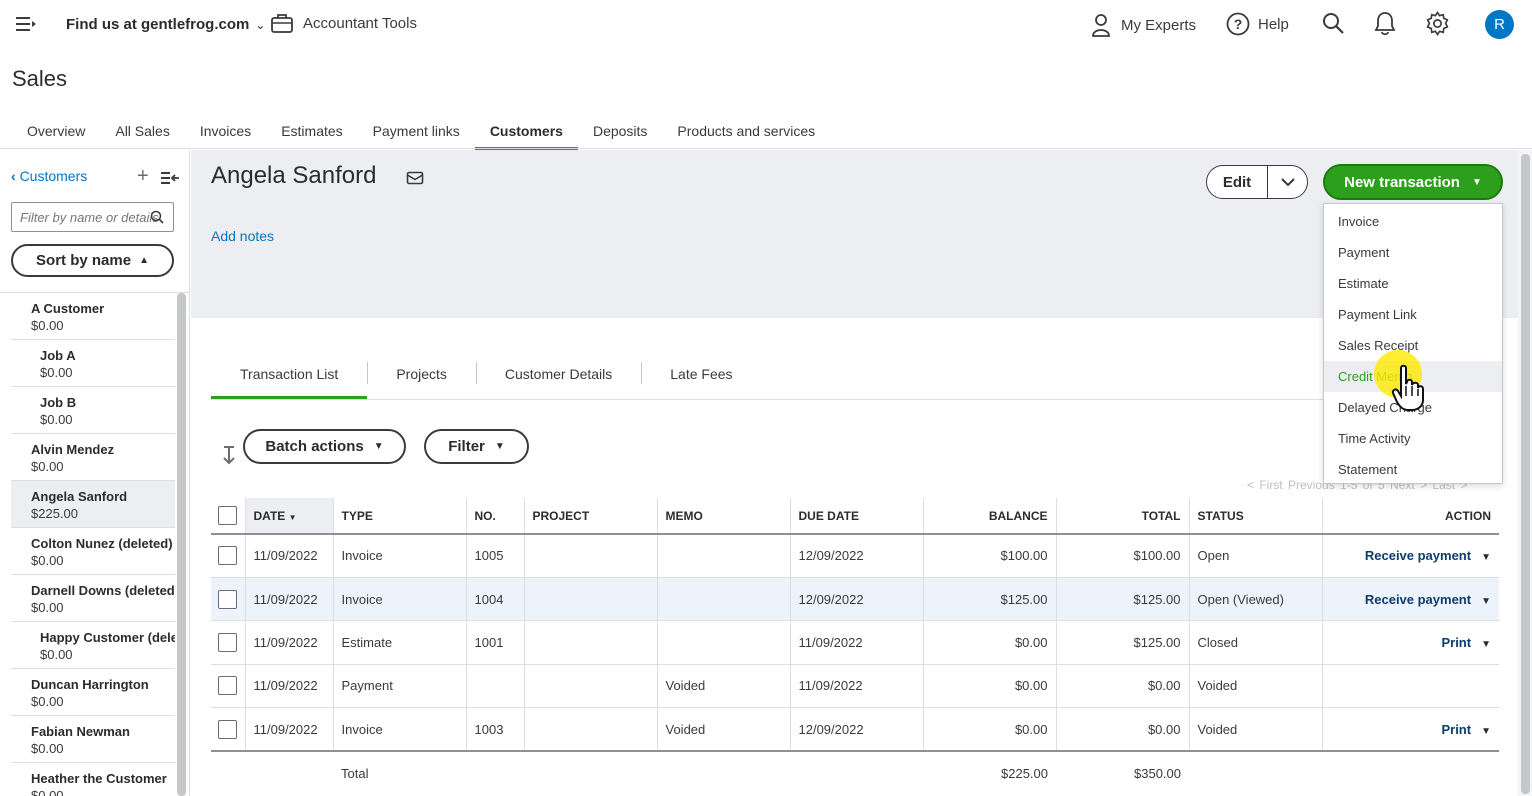 The image size is (1532, 796). I want to click on collapse-list-icon, so click(170, 178).